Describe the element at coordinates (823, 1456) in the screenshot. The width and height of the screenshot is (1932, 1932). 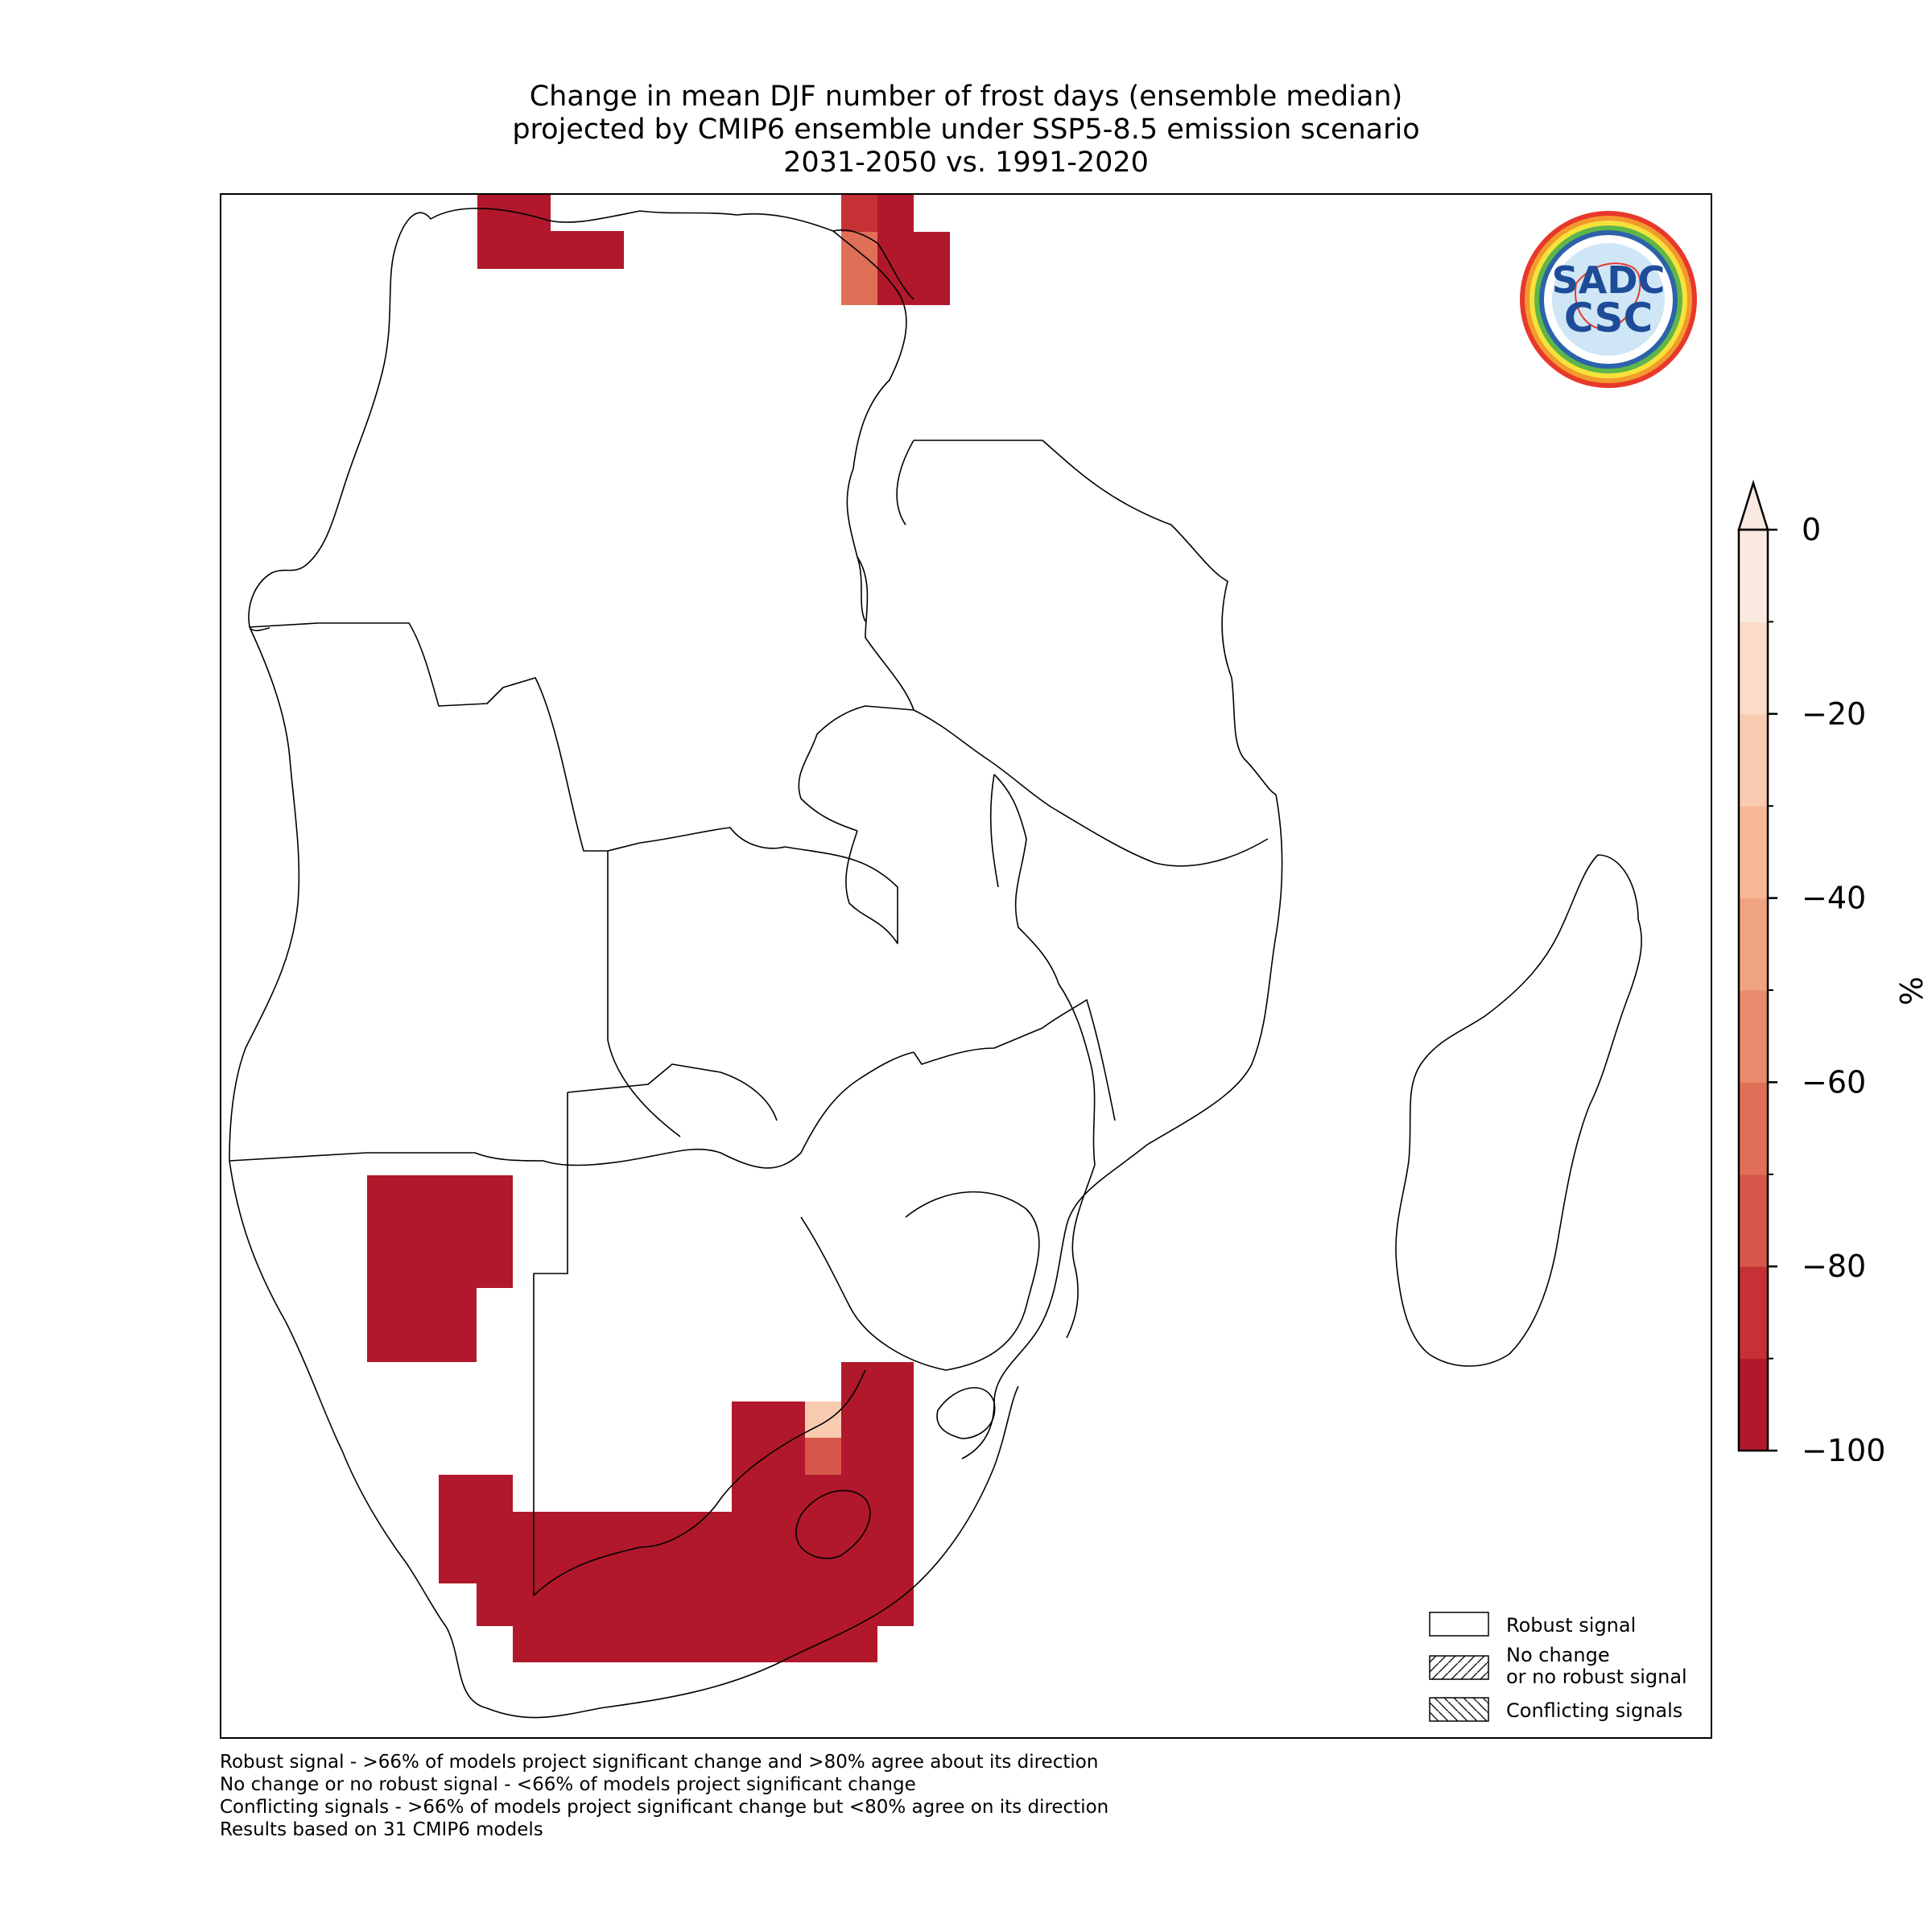
I see `cell-lesotho-mid` at that location.